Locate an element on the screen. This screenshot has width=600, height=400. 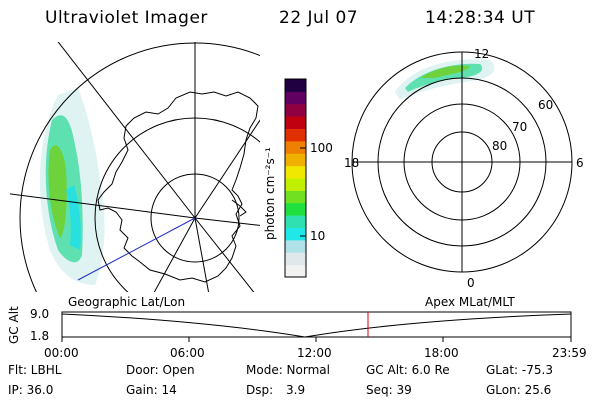
mlat-label-80: 80 is located at coordinates (500, 146).